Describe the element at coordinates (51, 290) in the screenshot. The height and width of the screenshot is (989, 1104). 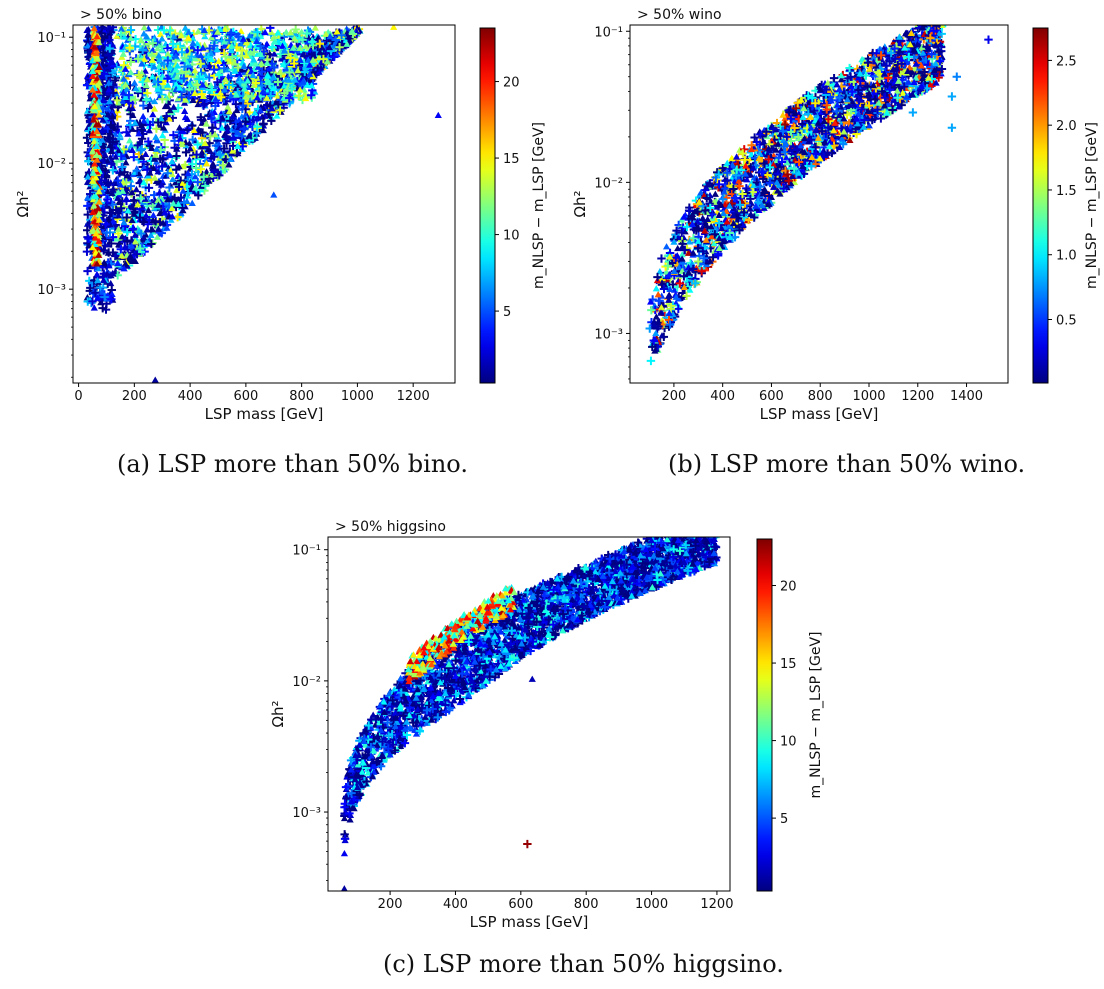
I see `y-tick-label: 10⁻³` at that location.